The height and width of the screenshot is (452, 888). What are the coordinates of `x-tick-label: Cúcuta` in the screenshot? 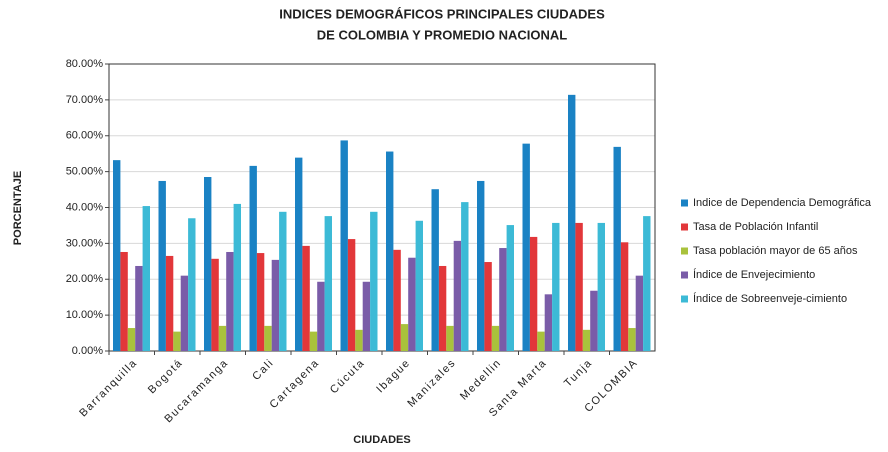 It's located at (347, 376).